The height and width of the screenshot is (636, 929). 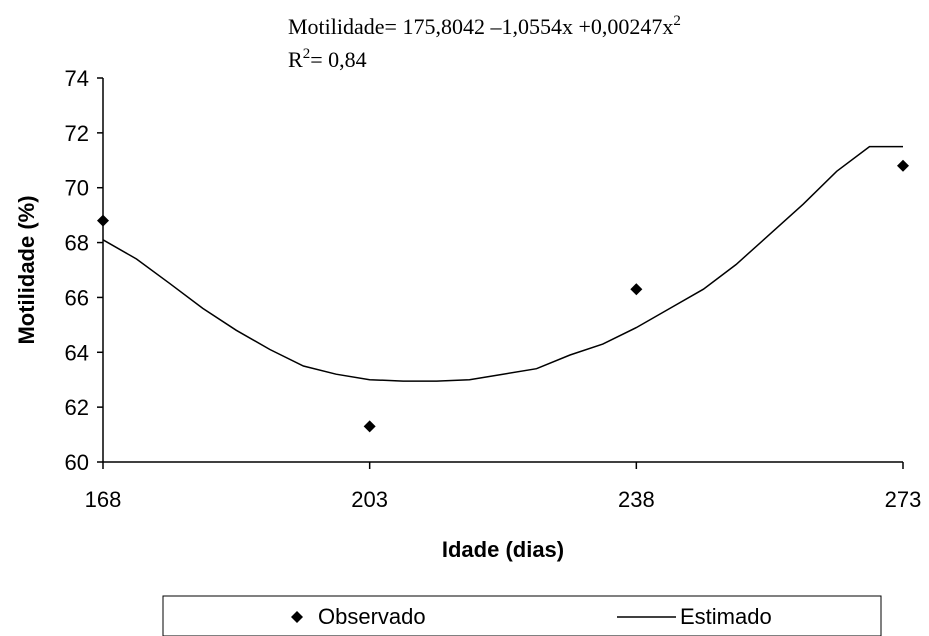 What do you see at coordinates (77, 462) in the screenshot?
I see `y-tick-label: 60` at bounding box center [77, 462].